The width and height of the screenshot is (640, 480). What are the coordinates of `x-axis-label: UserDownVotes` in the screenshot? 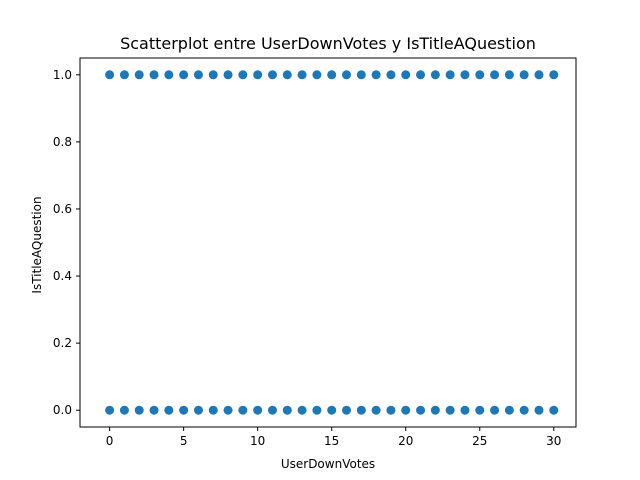 It's located at (328, 464).